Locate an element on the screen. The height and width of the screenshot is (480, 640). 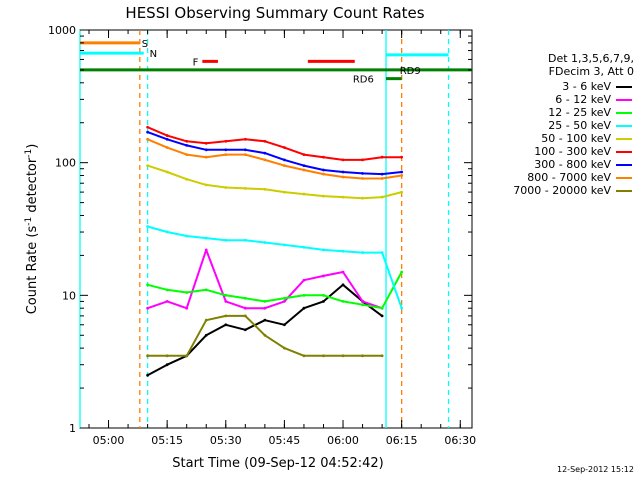
legend-entry: 25 - 50 keV is located at coordinates (590, 126).